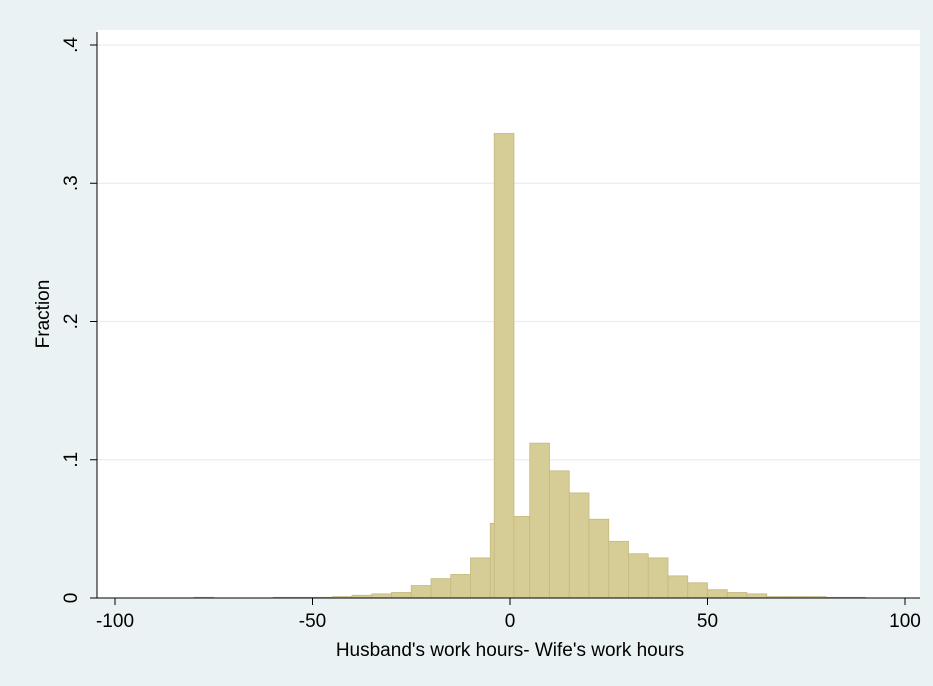 The height and width of the screenshot is (686, 933). I want to click on y-tick-label: 0, so click(71, 598).